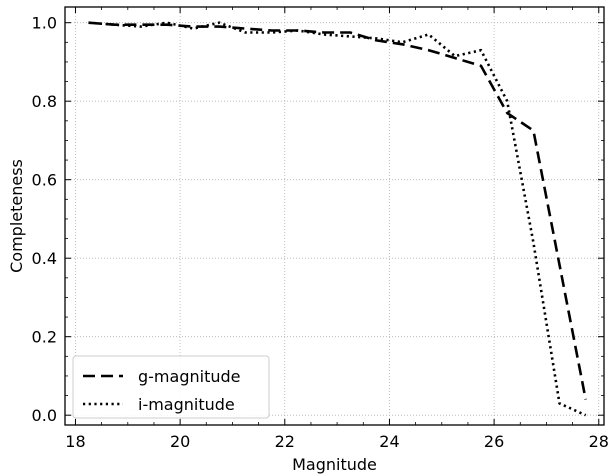  I want to click on legend: g-magnitude i-magnitude, so click(171, 387).